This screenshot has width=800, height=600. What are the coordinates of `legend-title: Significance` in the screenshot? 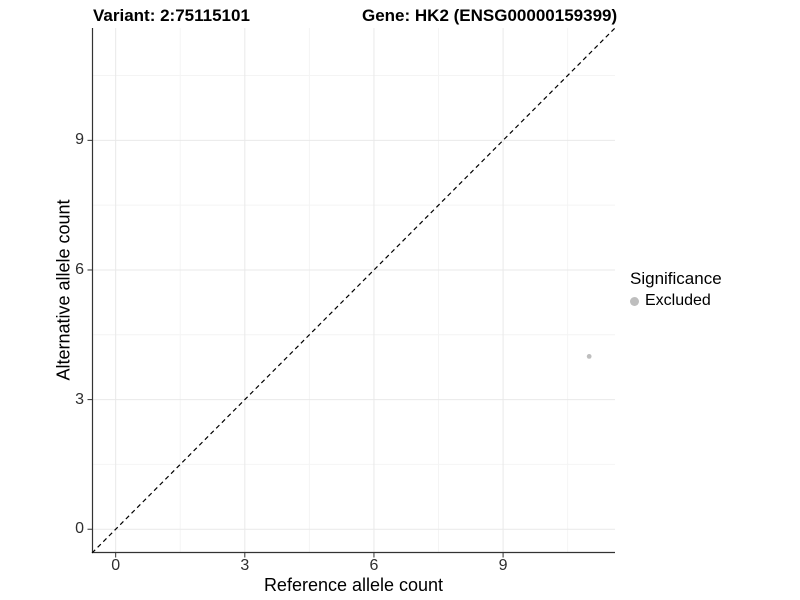 It's located at (676, 278).